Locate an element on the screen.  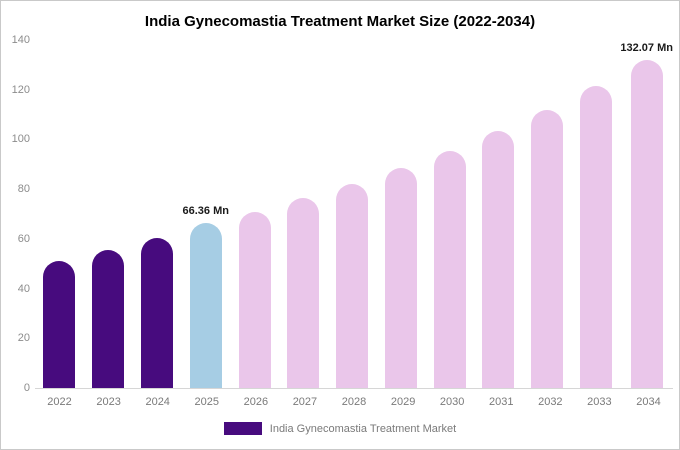
x-tick-label-2029: 2029 is located at coordinates (403, 402).